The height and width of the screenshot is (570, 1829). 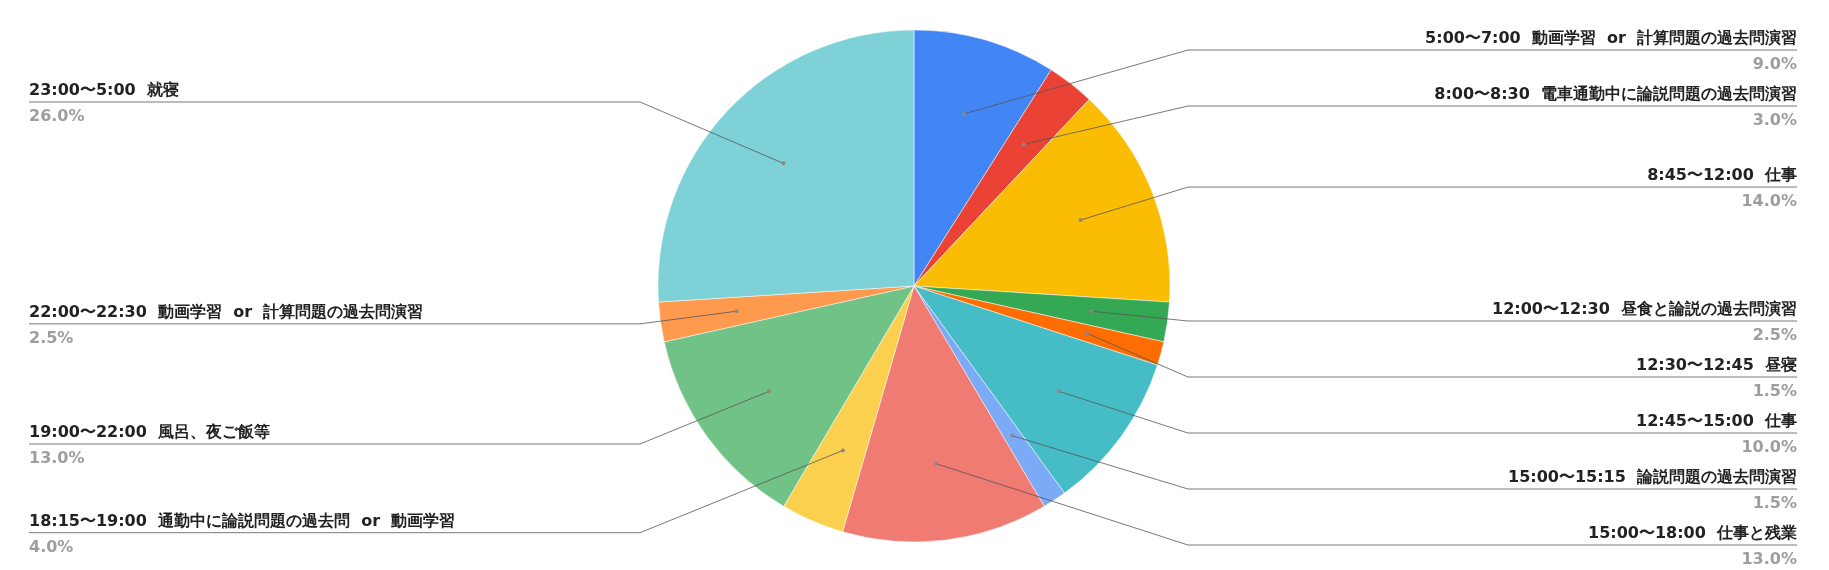 I want to click on data-label: 3.0%, so click(x=1774, y=119).